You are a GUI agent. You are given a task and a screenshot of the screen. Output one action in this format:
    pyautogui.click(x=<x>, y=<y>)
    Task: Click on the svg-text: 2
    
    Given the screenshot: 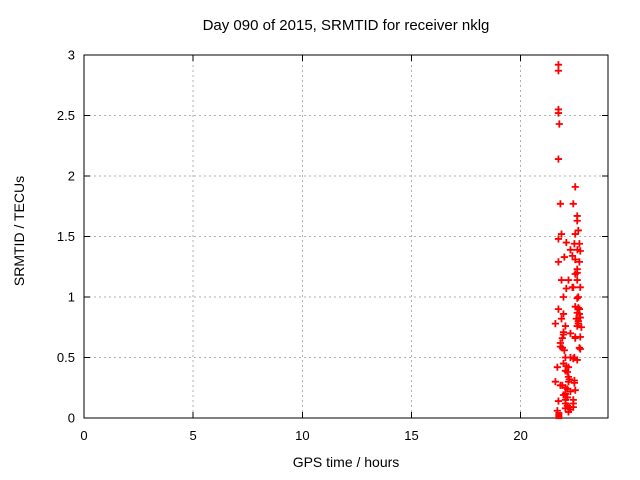 What is the action you would take?
    pyautogui.click(x=71, y=176)
    